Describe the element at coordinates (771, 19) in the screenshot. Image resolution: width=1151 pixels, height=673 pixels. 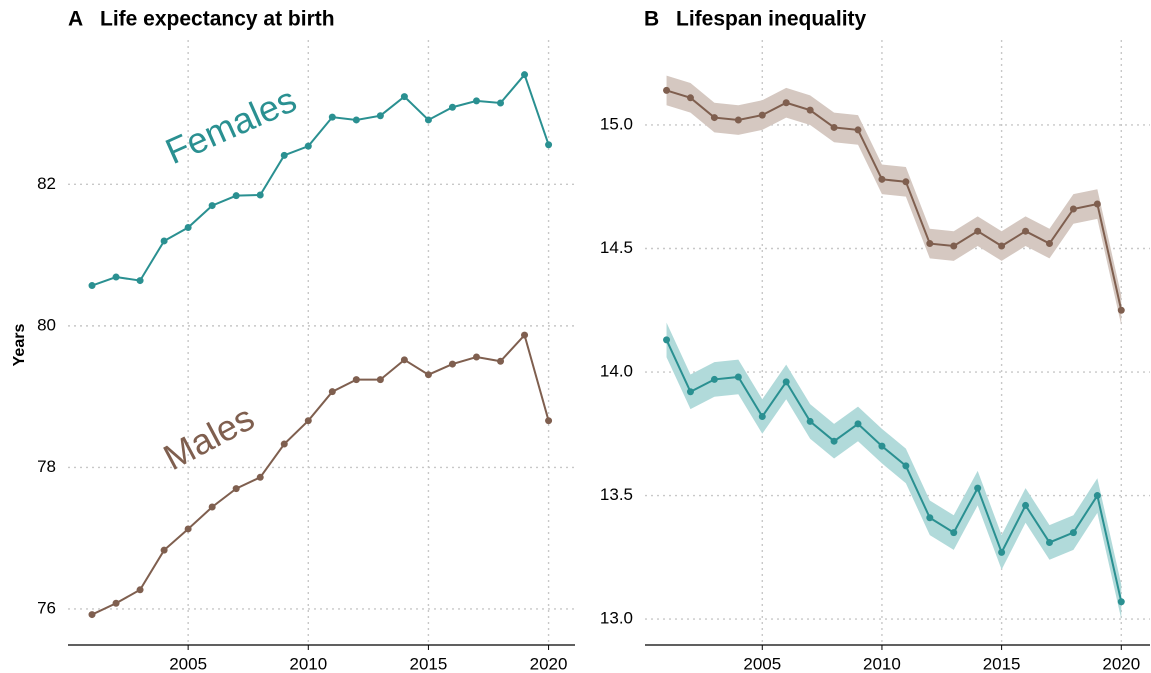
I see `panel-title: Lifespan inequality` at that location.